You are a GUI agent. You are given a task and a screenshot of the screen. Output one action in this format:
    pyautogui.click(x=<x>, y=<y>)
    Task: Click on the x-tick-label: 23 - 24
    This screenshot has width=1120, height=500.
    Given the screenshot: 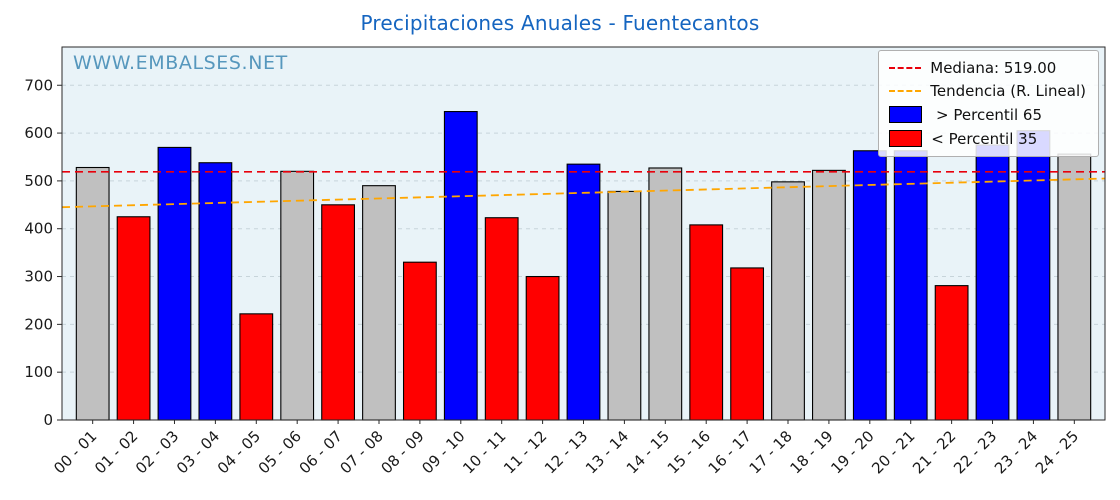 What is the action you would take?
    pyautogui.click(x=1016, y=452)
    